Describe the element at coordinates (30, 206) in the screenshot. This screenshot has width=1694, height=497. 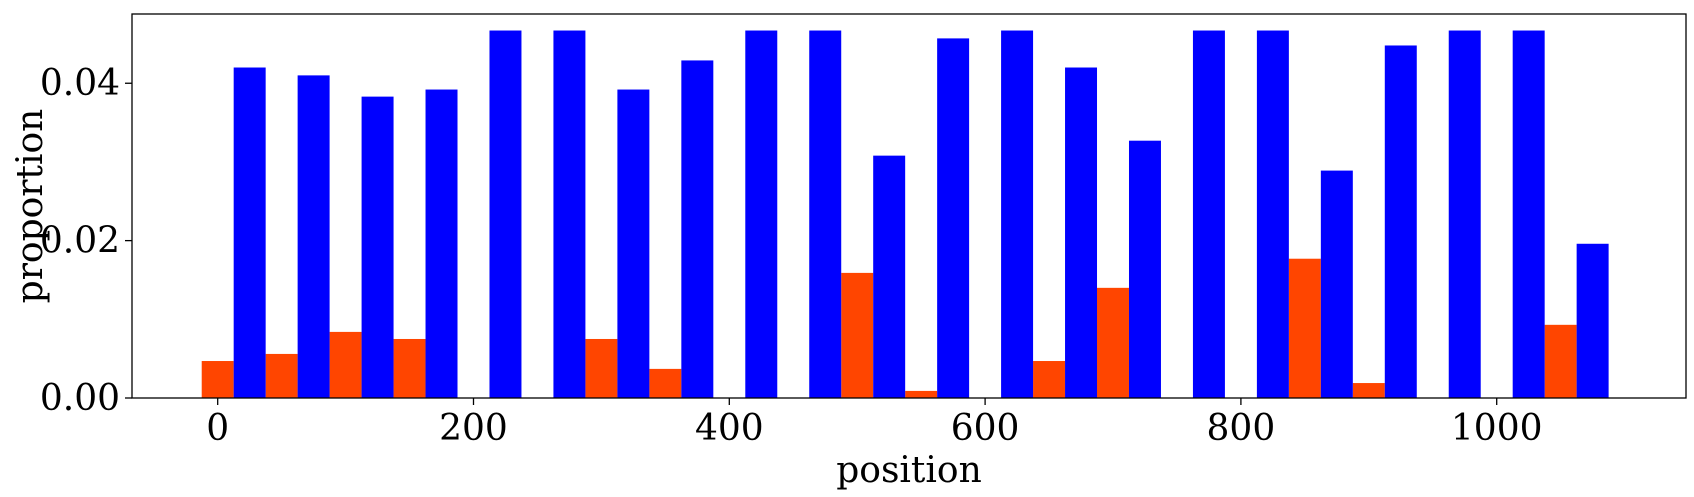
I see `y-axis-label: proportion` at that location.